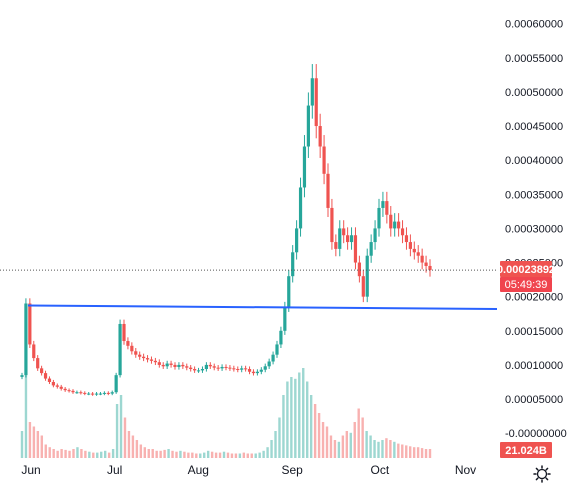 This screenshot has height=493, width=588. Describe the element at coordinates (526, 269) in the screenshot. I see `current-price-tag: 0.00023892` at that location.